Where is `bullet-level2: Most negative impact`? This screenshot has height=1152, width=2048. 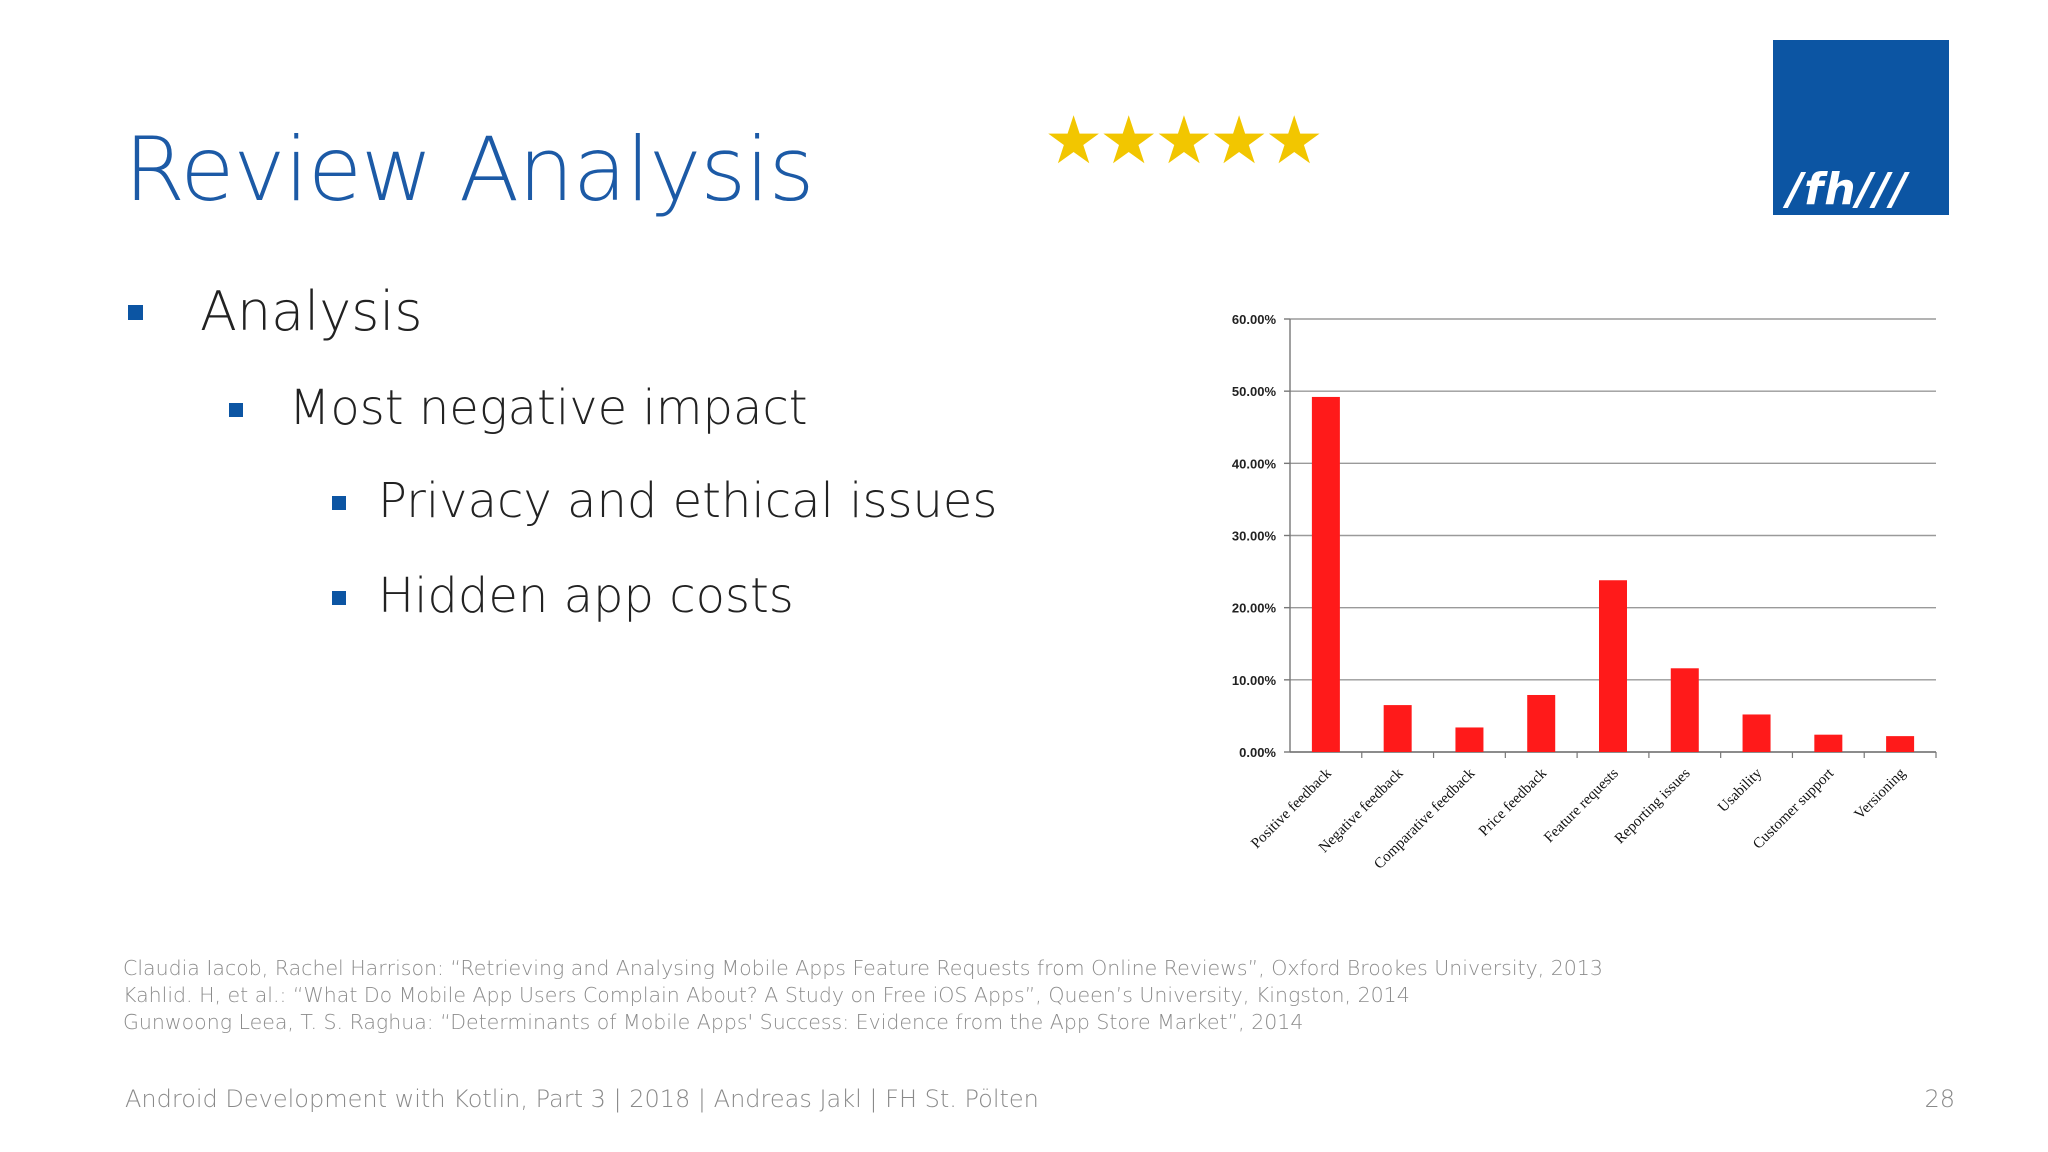
bullet-level2: Most negative impact is located at coordinates (548, 408).